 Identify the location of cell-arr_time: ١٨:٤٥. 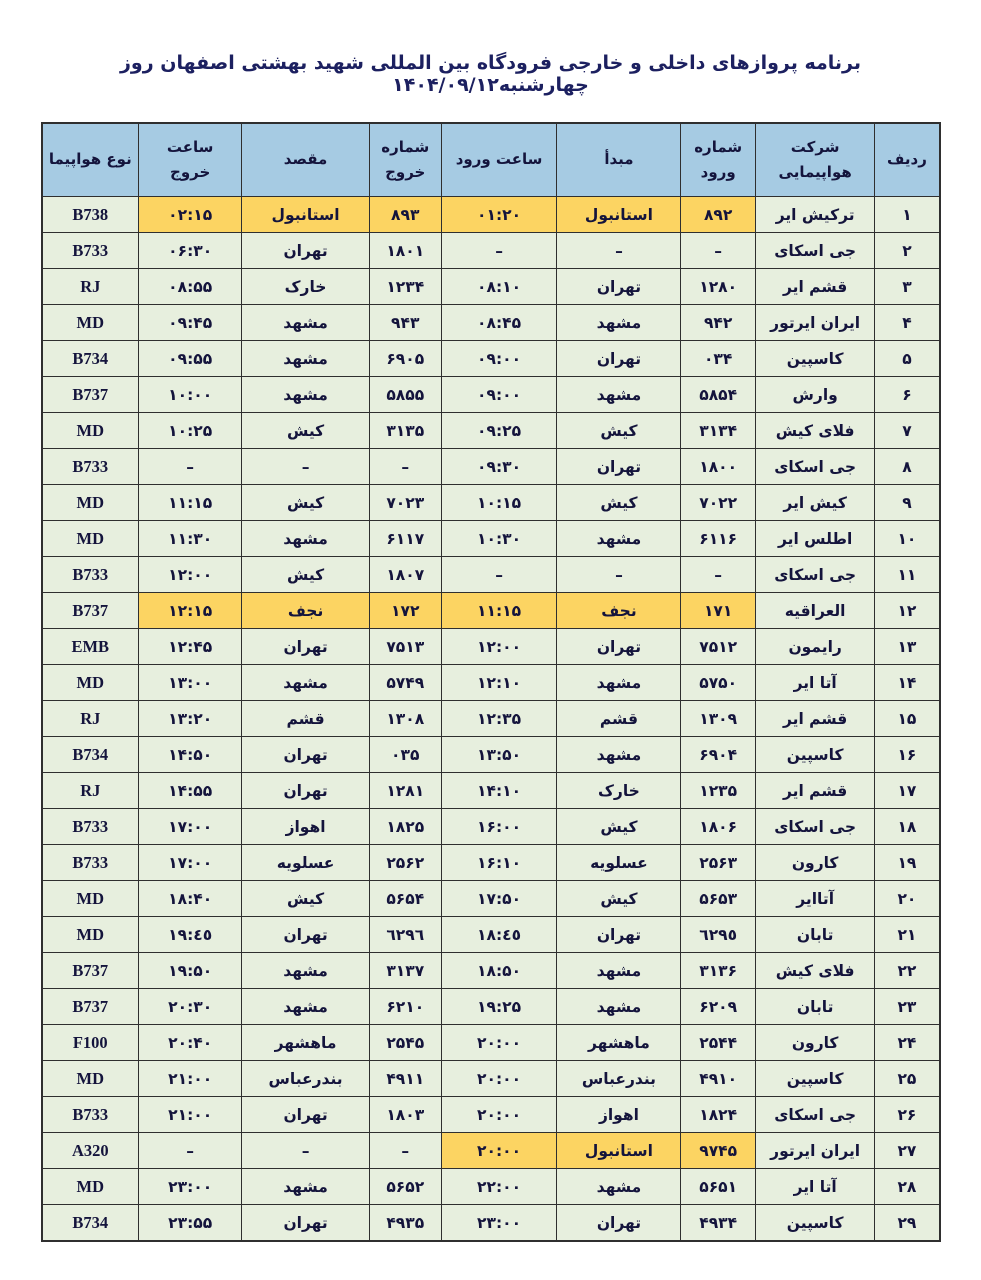
(499, 934).